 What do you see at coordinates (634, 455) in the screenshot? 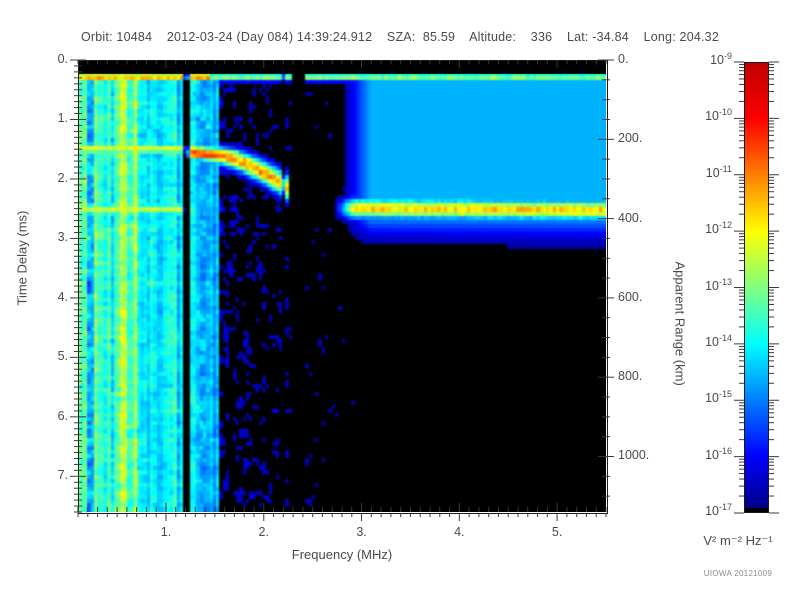
I see `y-tick-label-right: 1000.` at bounding box center [634, 455].